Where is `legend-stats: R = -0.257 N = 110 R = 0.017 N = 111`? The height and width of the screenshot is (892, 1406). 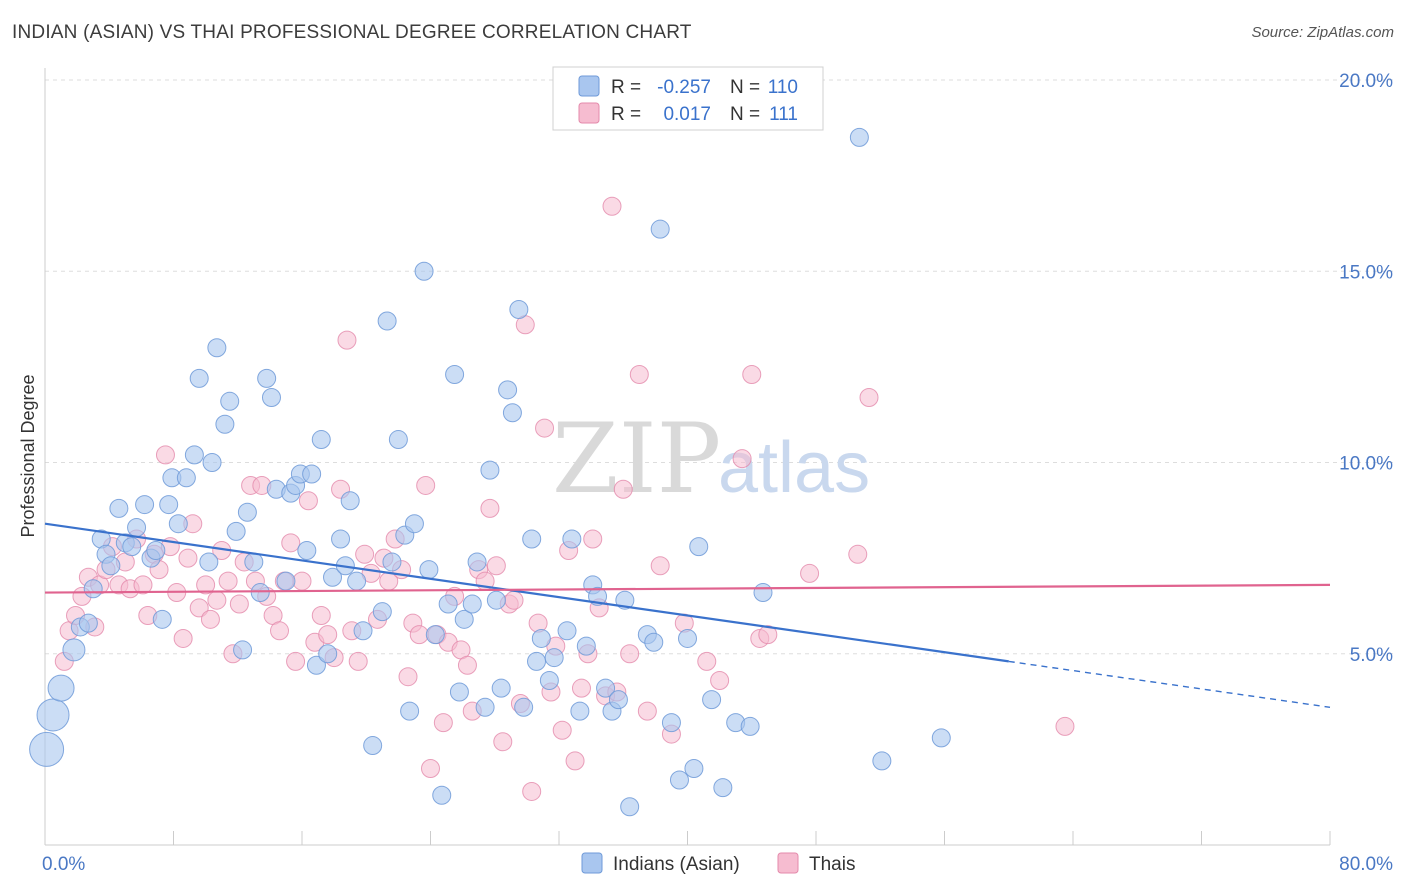 legend-stats: R = -0.257 N = 110 R = 0.017 N = 111 is located at coordinates (688, 98).